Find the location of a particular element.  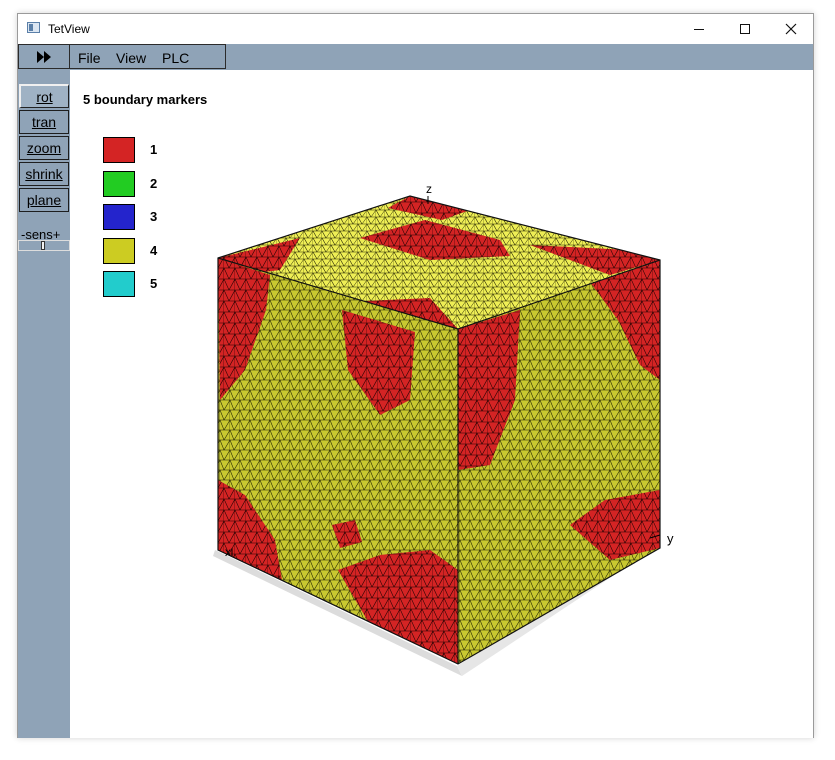

app-icon is located at coordinates (33, 27).